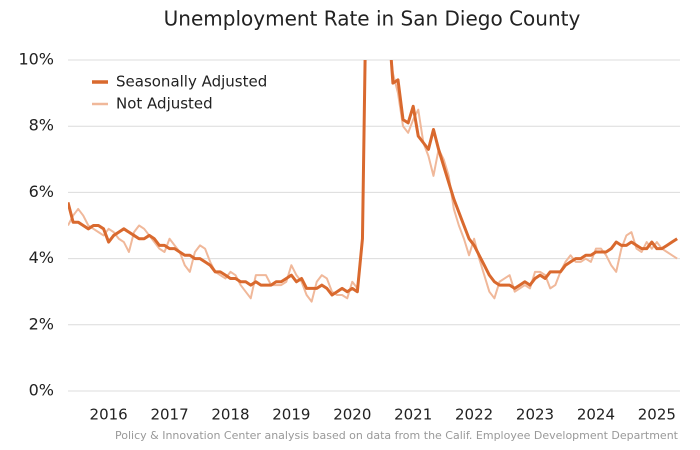 Image resolution: width=700 pixels, height=450 pixels. I want to click on x-tick-label: 2025, so click(657, 415).